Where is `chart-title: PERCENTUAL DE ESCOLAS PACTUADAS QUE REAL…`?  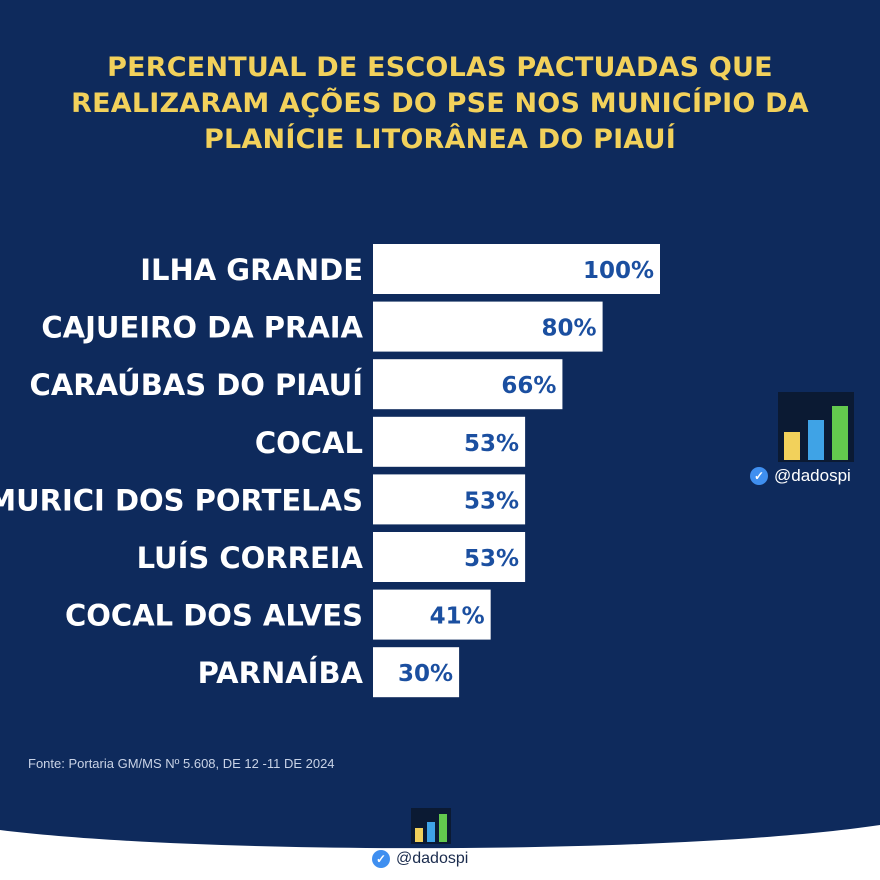
chart-title: PERCENTUAL DE ESCOLAS PACTUADAS QUE REAL… is located at coordinates (440, 104).